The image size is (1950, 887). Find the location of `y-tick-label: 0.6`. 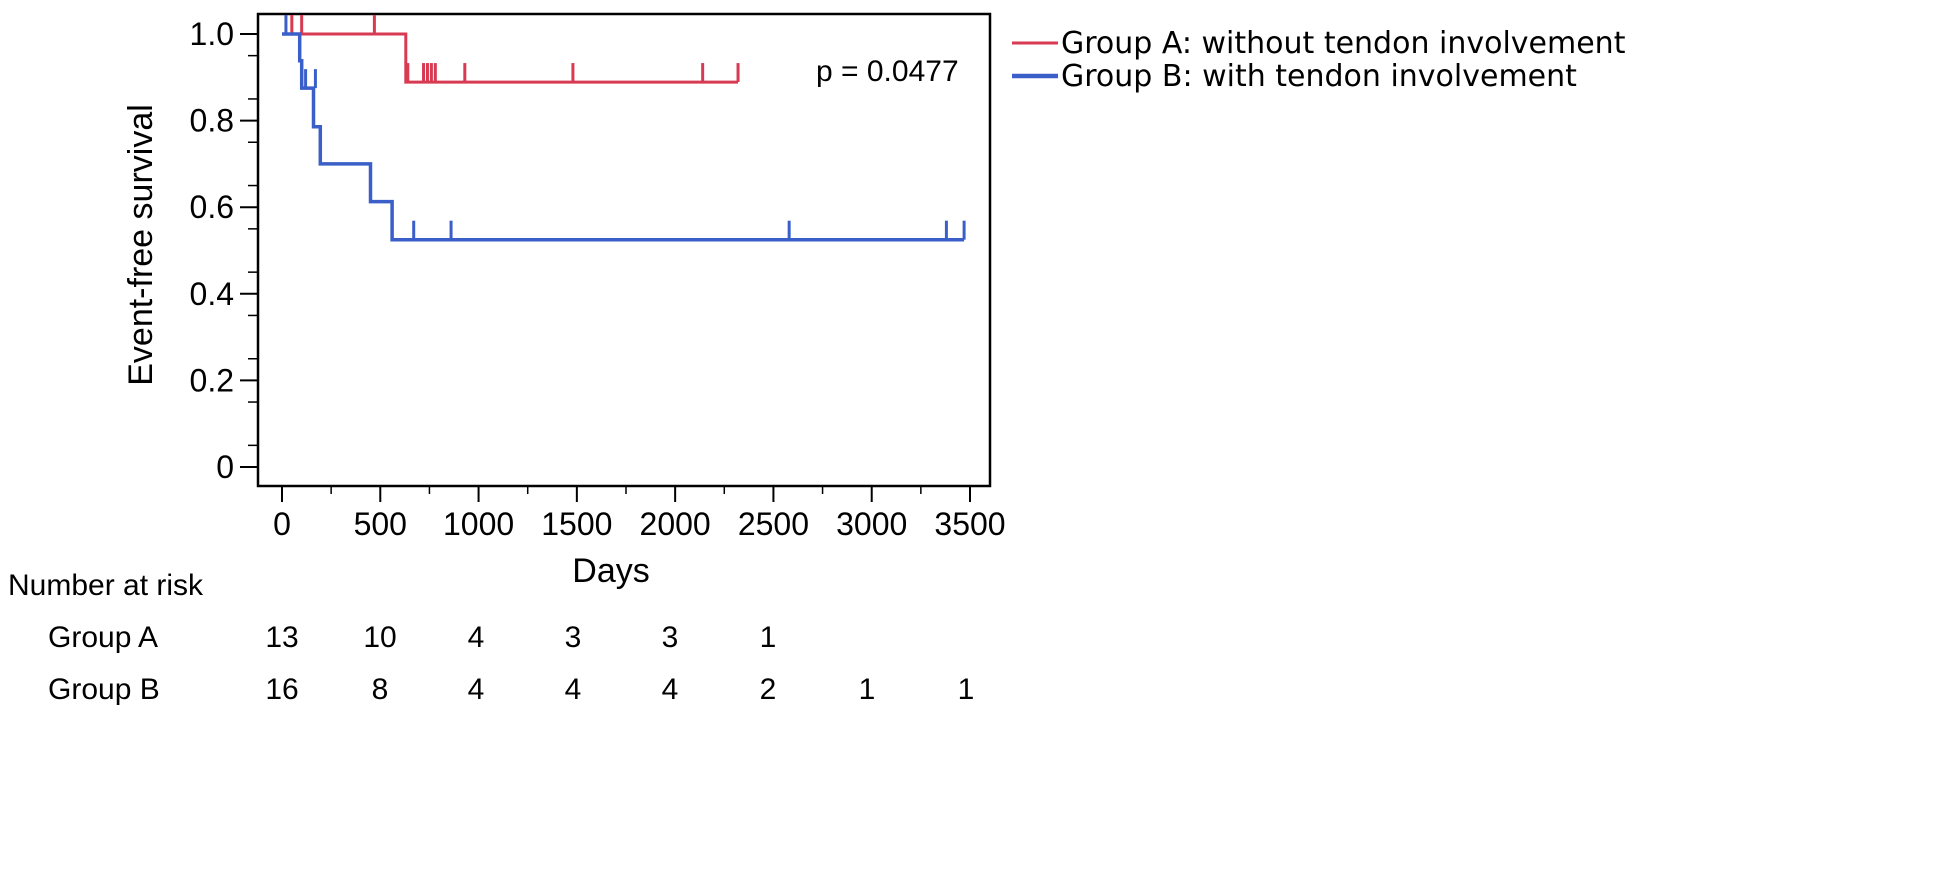

y-tick-label: 0.6 is located at coordinates (212, 207).